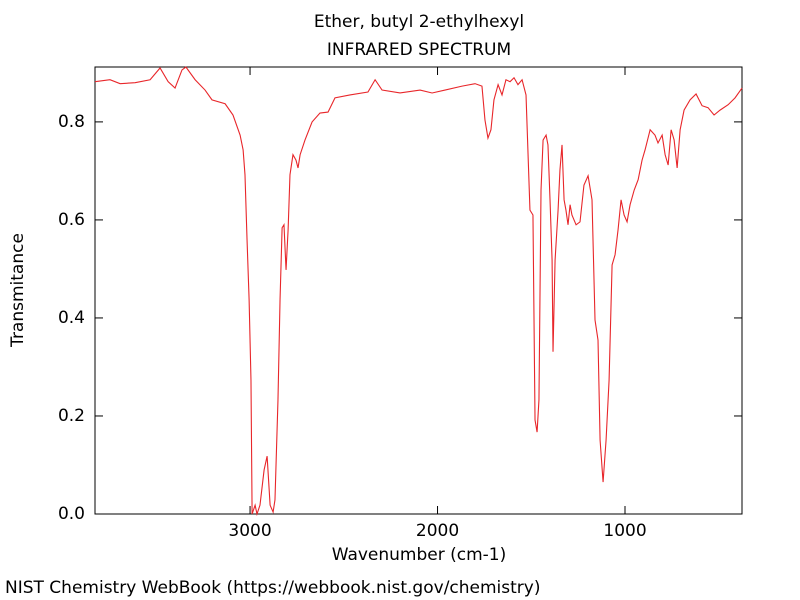  I want to click on x-tick-label: 2000, so click(437, 531).